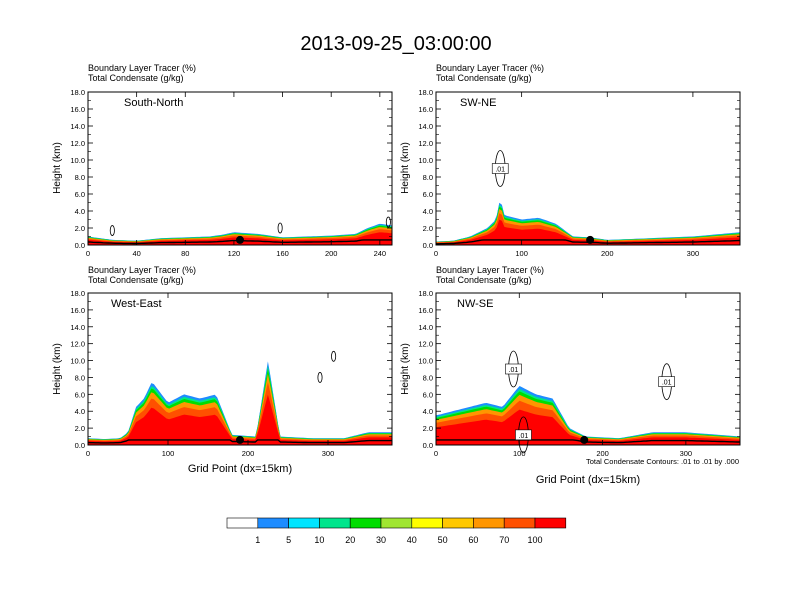 The height and width of the screenshot is (612, 792). What do you see at coordinates (473, 540) in the screenshot?
I see `colorbar-label: 60` at bounding box center [473, 540].